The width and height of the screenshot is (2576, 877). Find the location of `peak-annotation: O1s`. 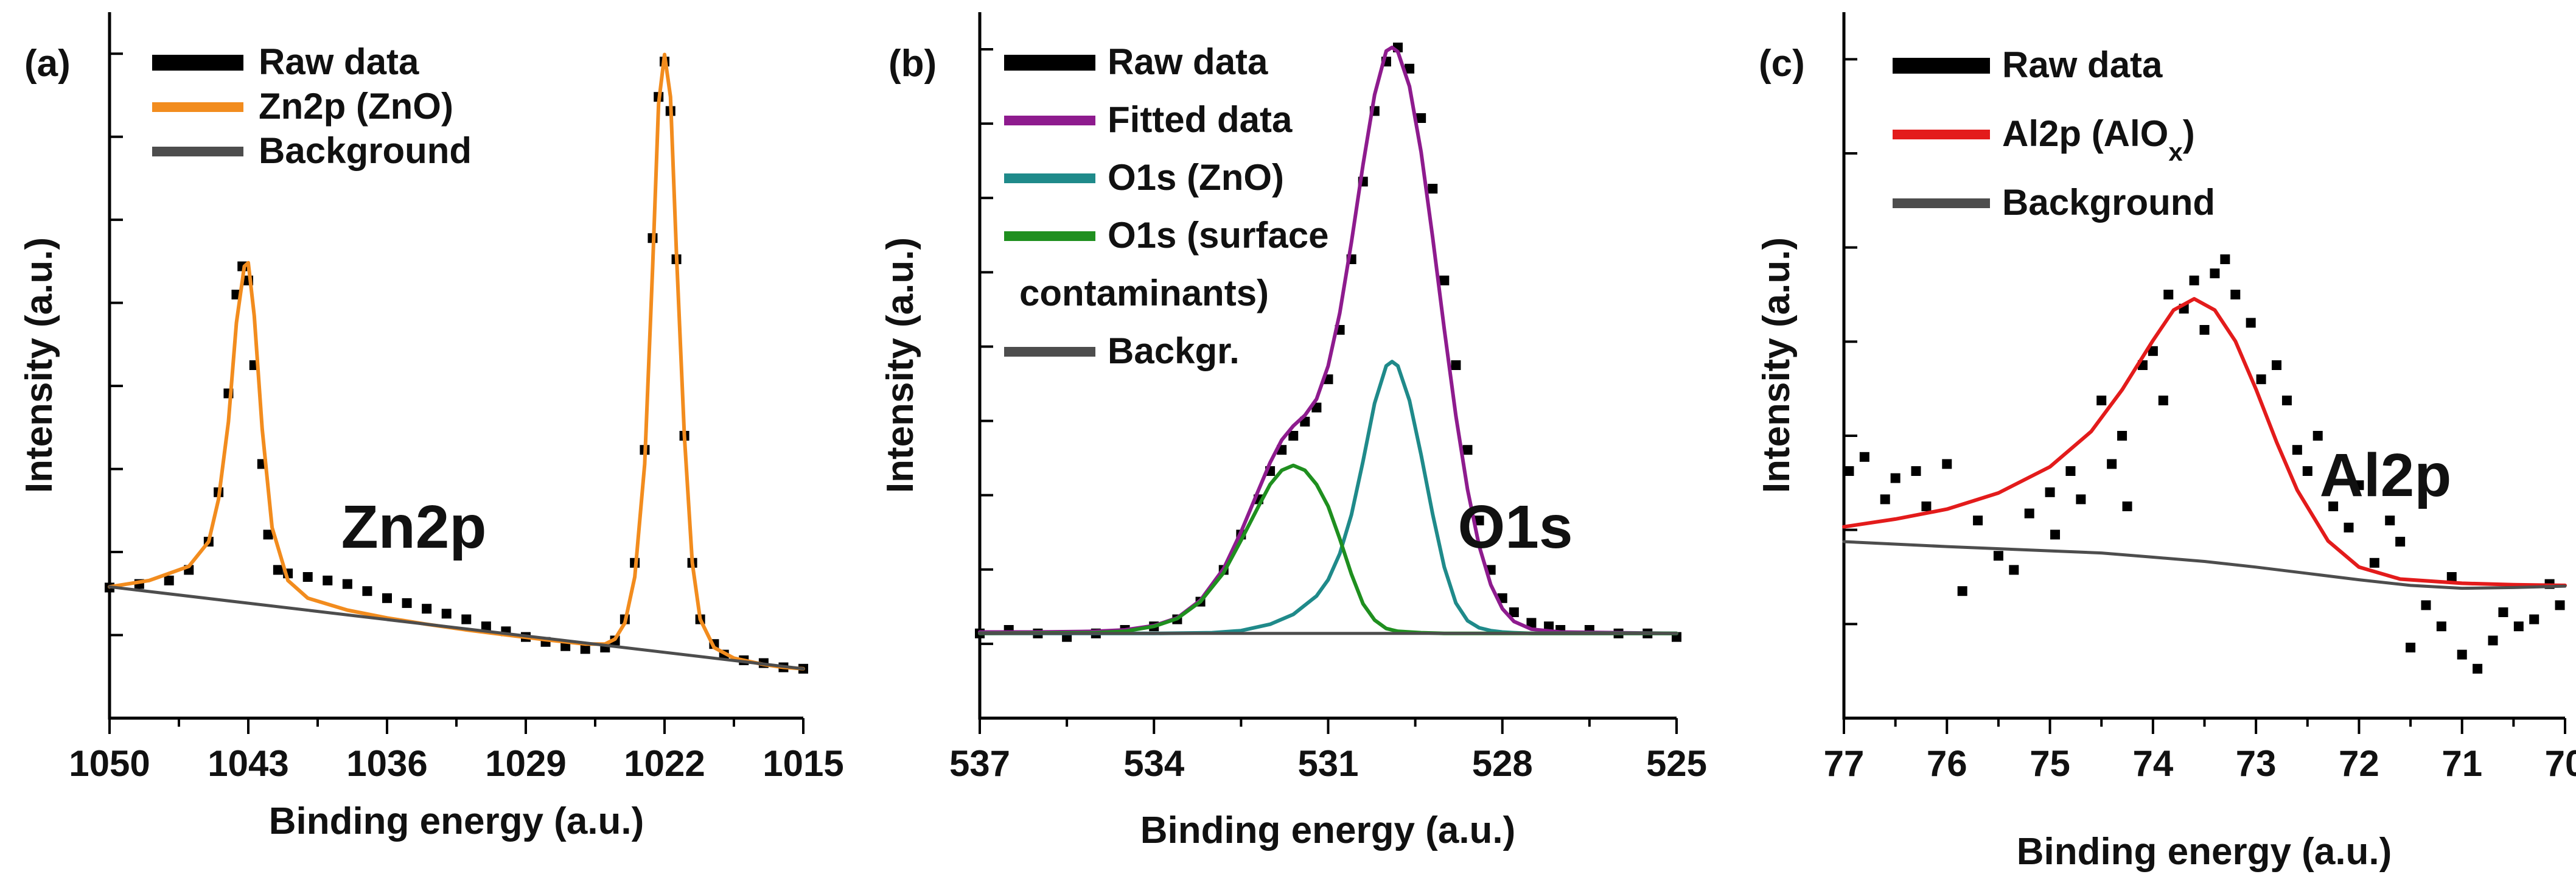

peak-annotation: O1s is located at coordinates (1514, 527).